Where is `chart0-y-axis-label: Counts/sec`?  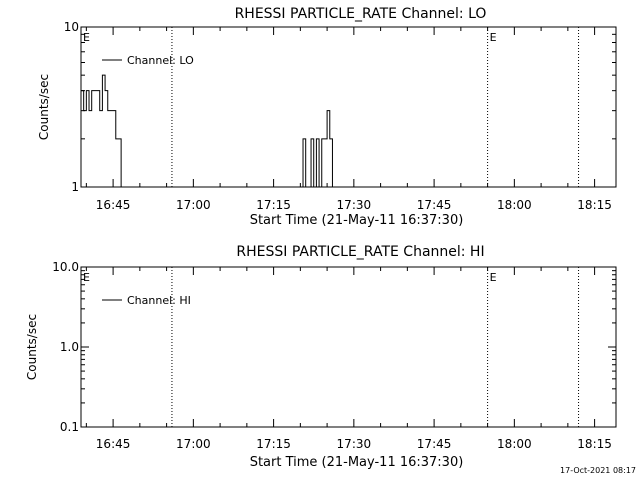 chart0-y-axis-label: Counts/sec is located at coordinates (44, 107).